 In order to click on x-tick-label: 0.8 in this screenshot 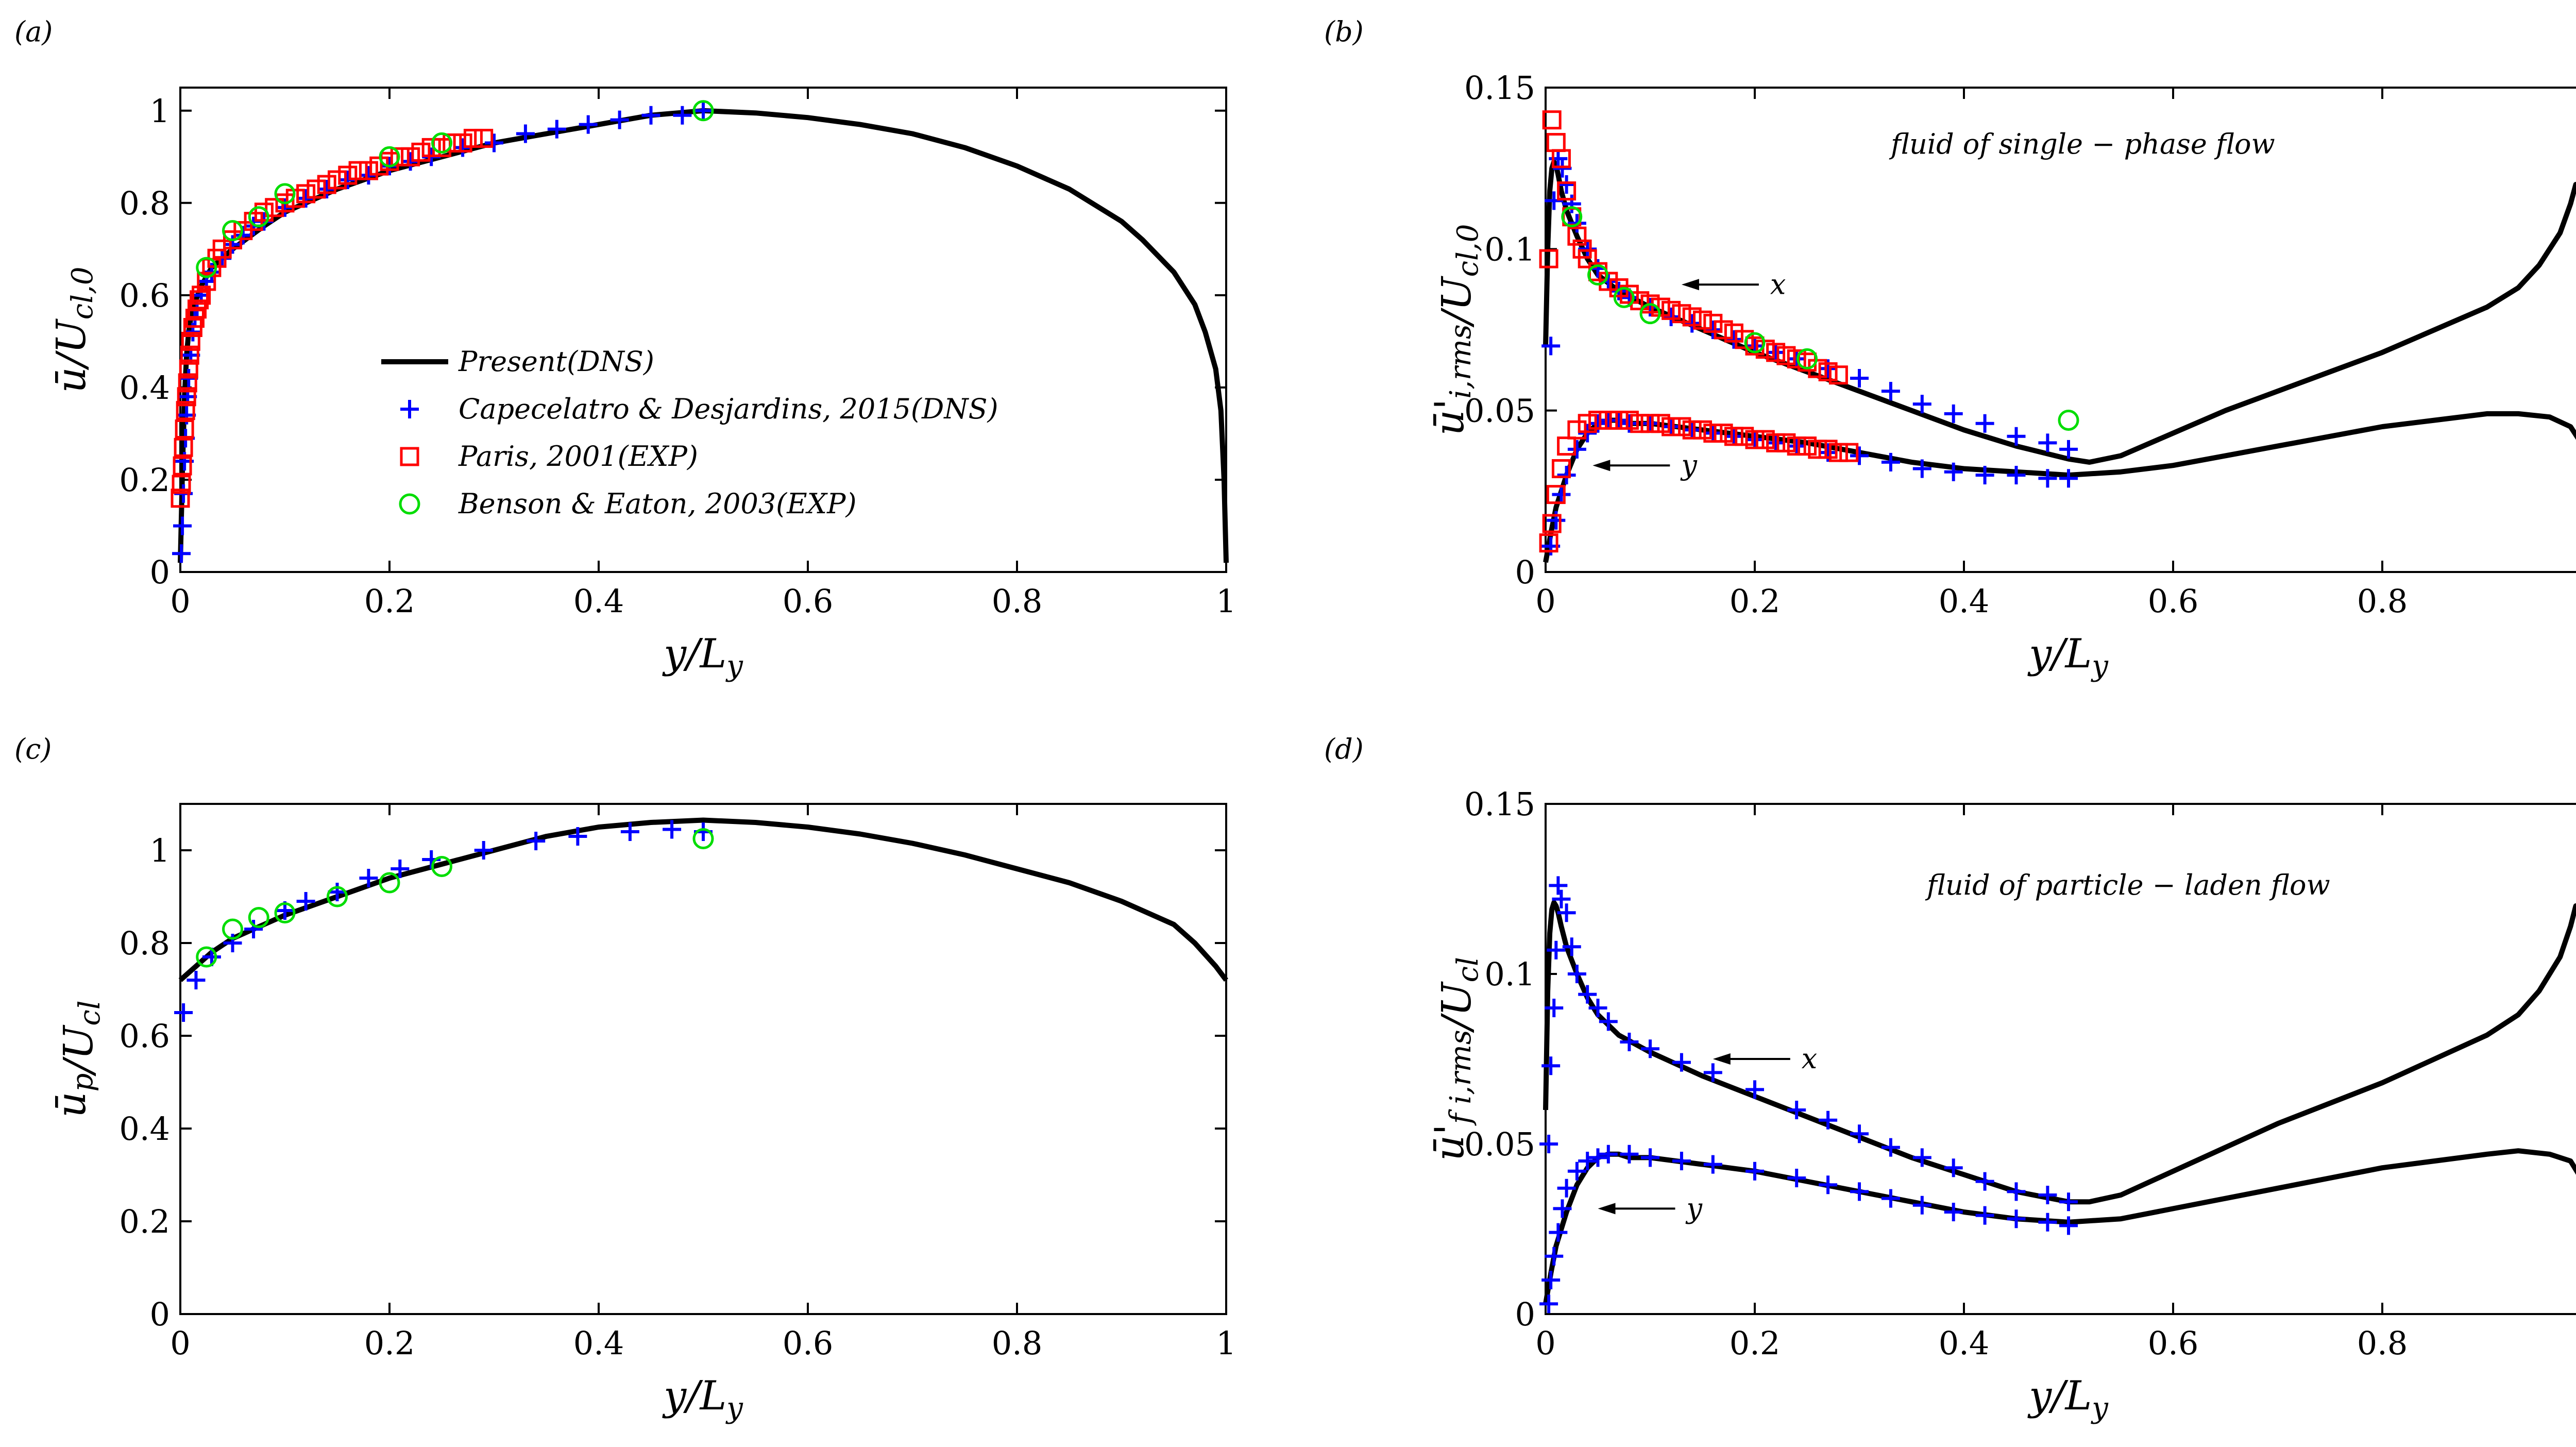, I will do `click(2382, 1343)`.